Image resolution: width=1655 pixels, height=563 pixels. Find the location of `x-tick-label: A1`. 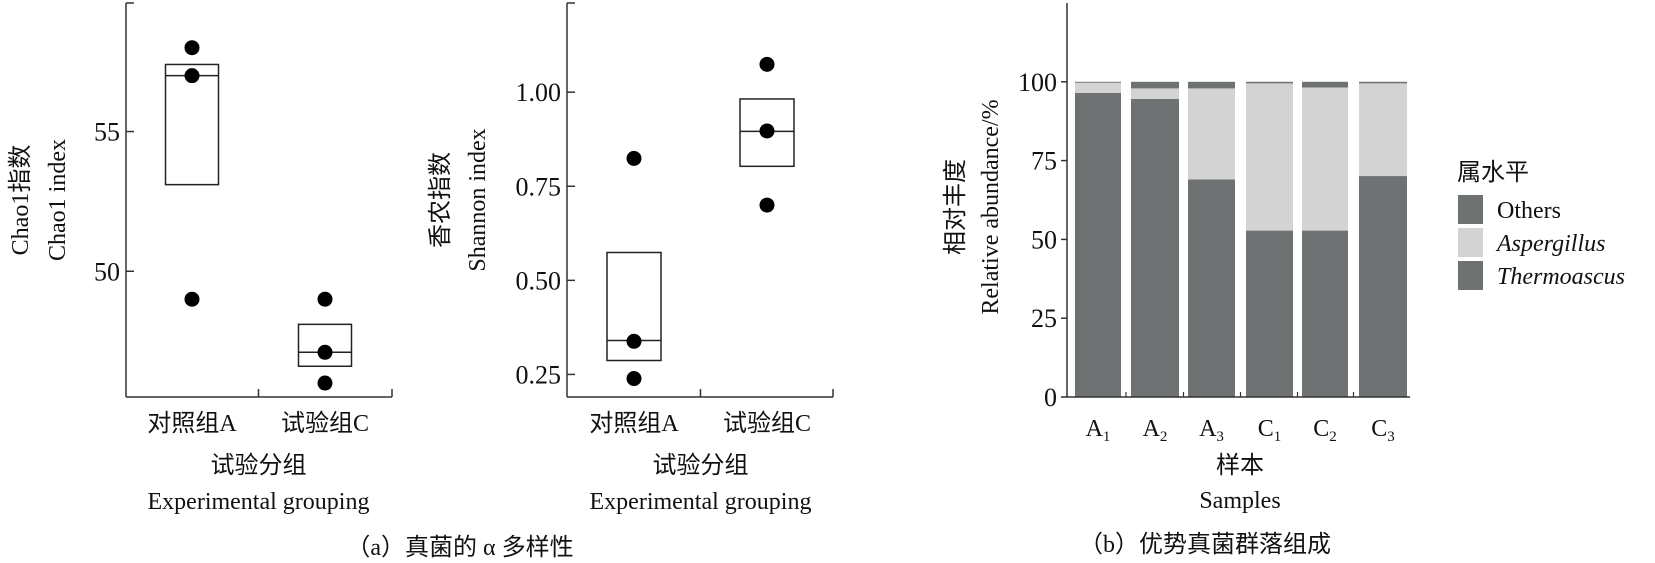

x-tick-label: A1 is located at coordinates (1098, 430).